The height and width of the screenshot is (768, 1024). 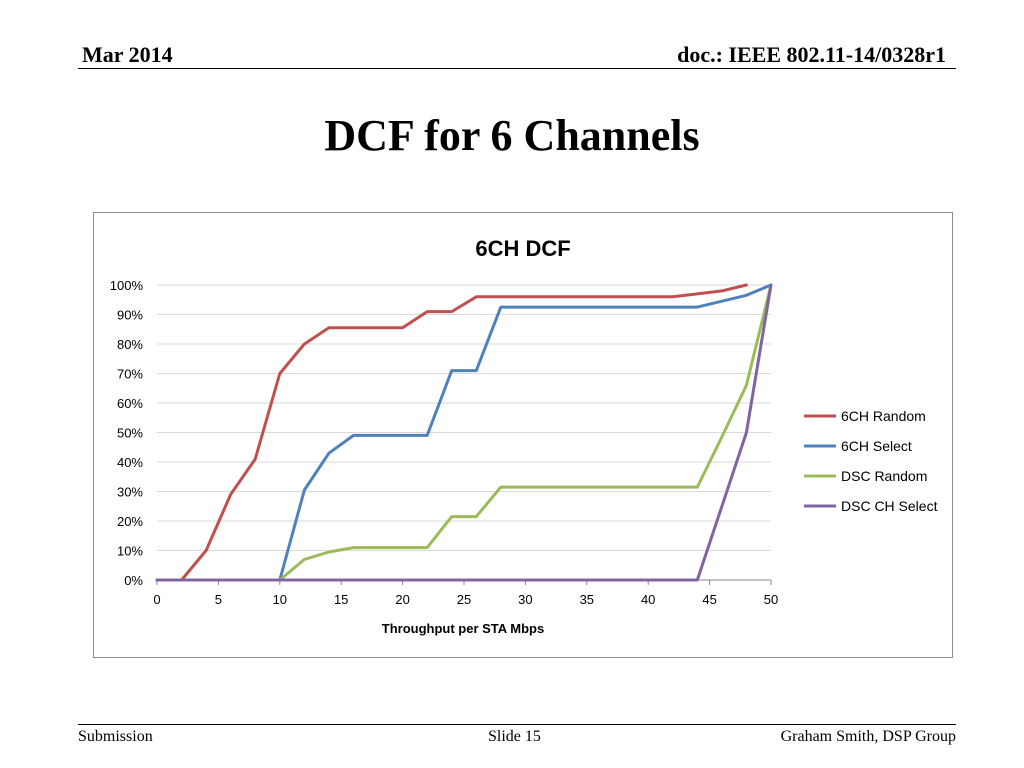 I want to click on y-axis-ticks: 0% 10% 20% 30% 40% 50% 60% 70% 80% 90% 100%, so click(x=127, y=433).